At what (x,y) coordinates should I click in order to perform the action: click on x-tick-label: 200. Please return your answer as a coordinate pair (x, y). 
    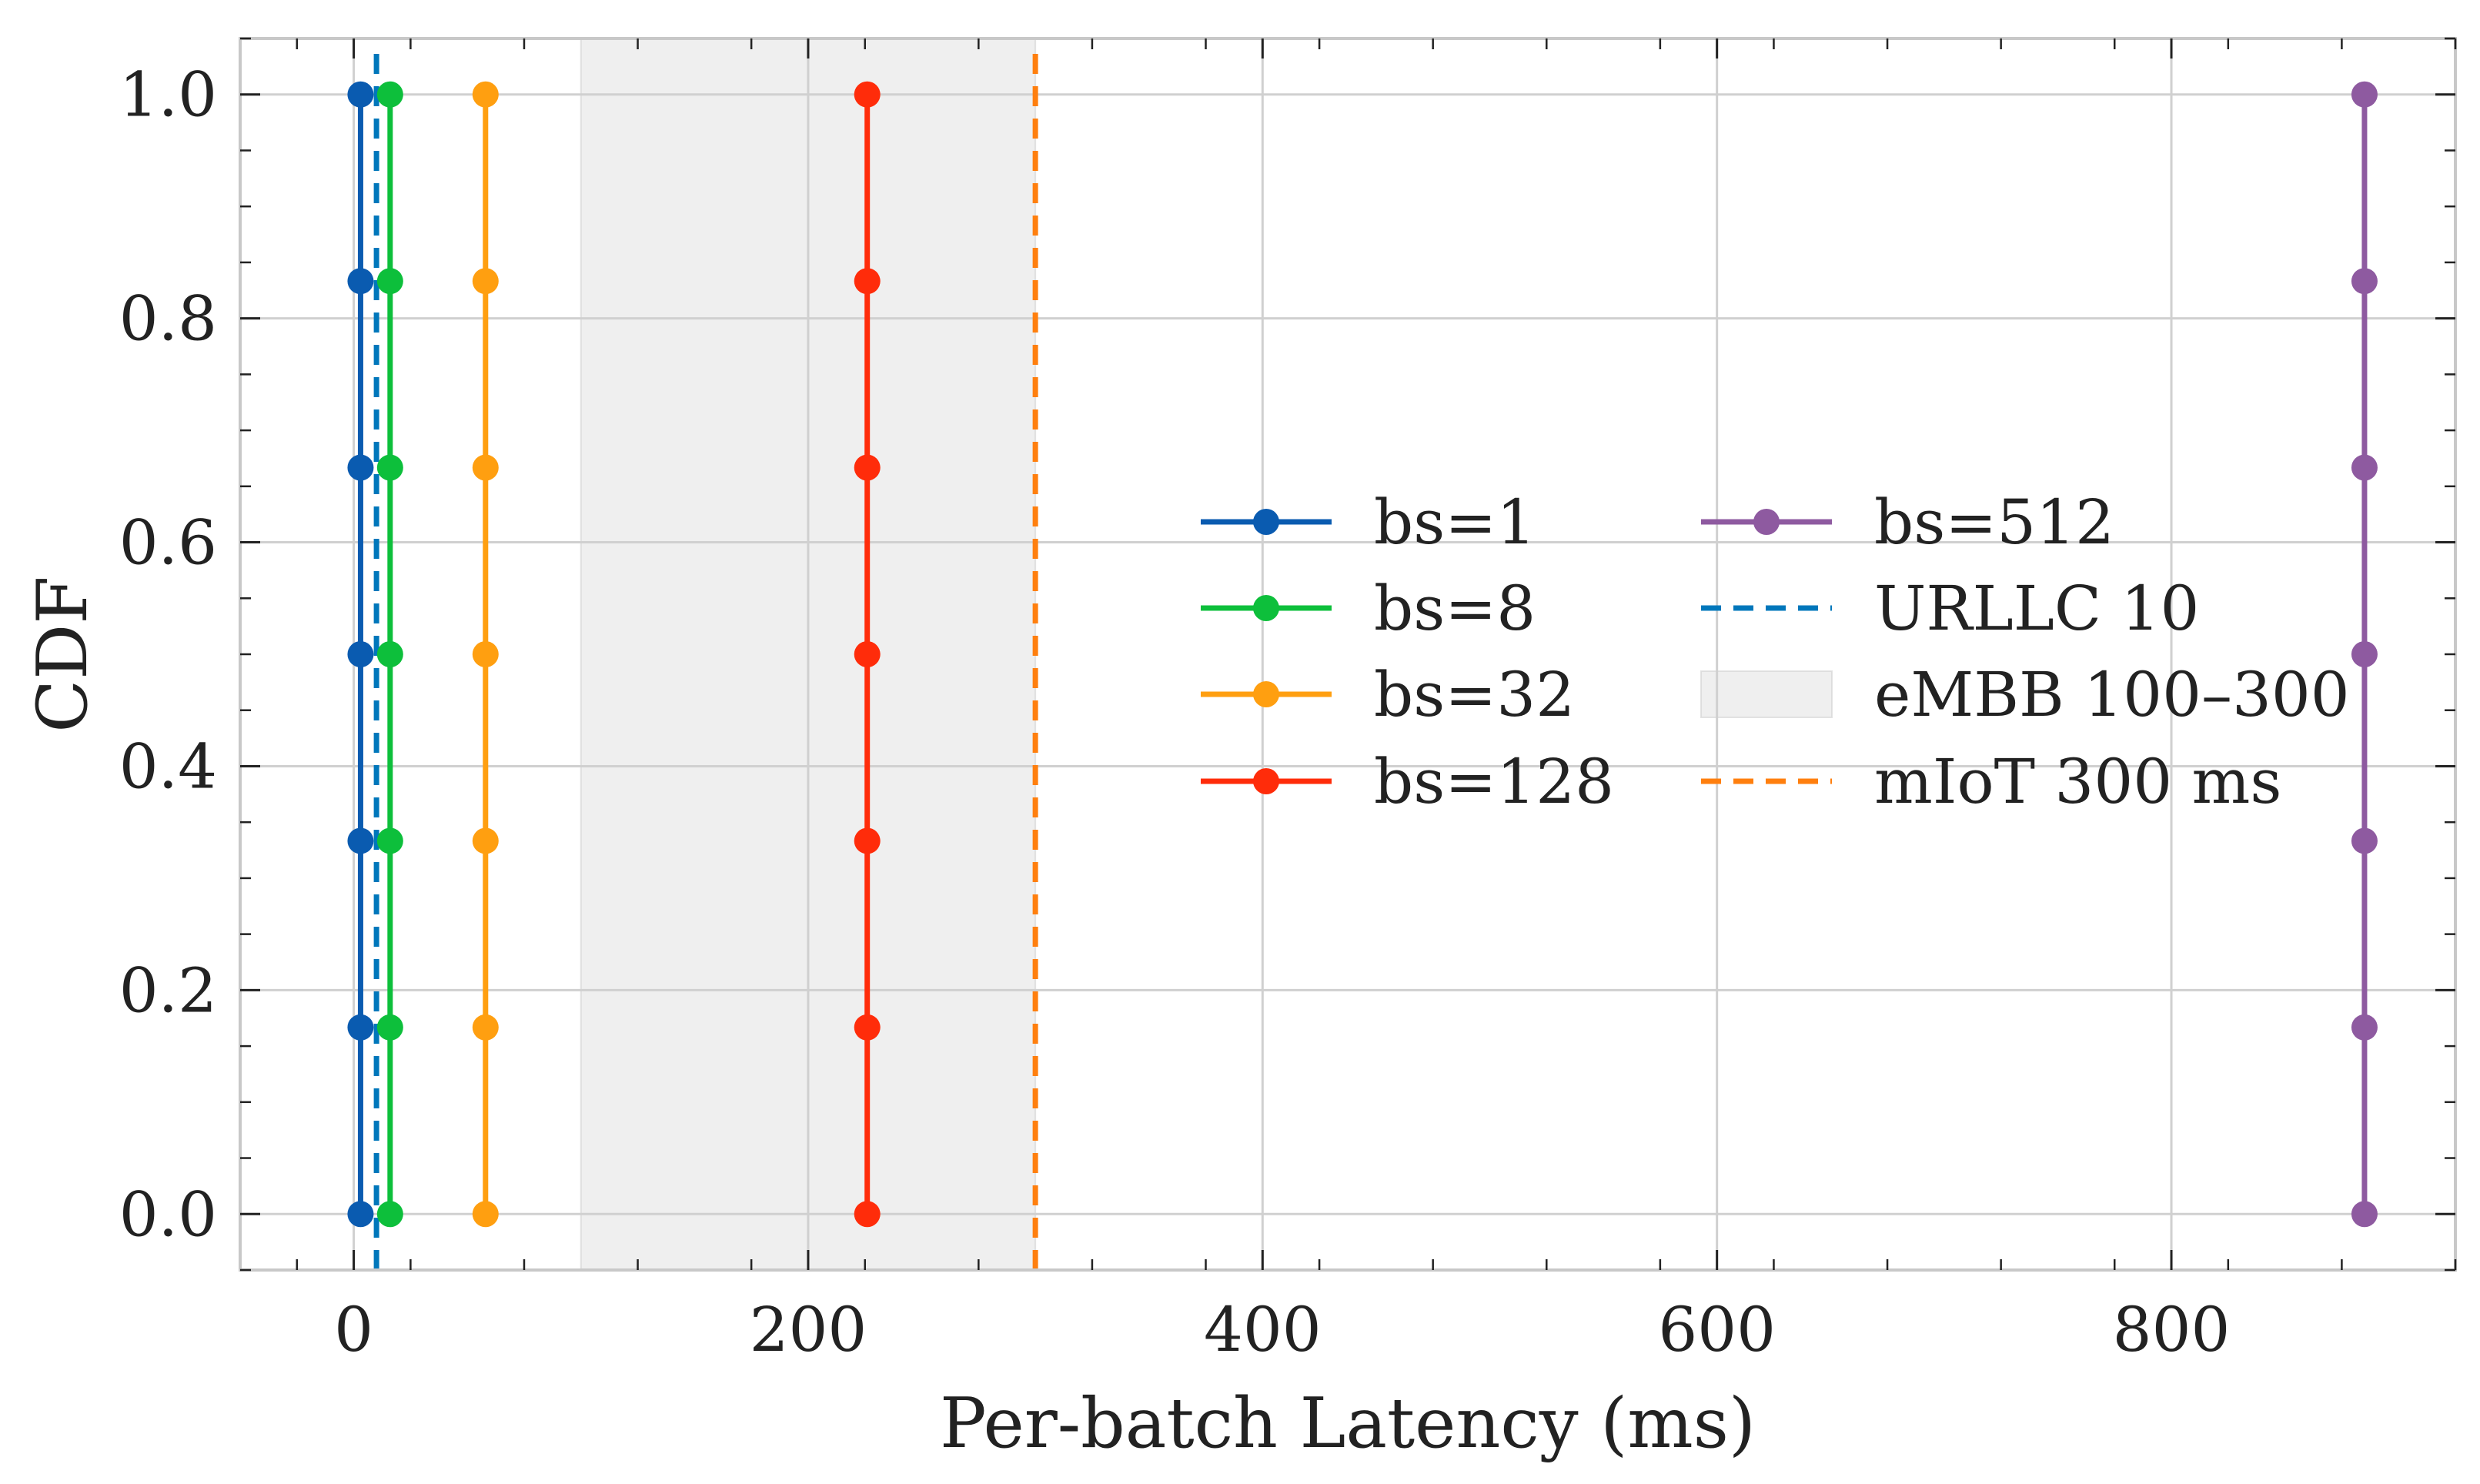
    Looking at the image, I should click on (808, 1329).